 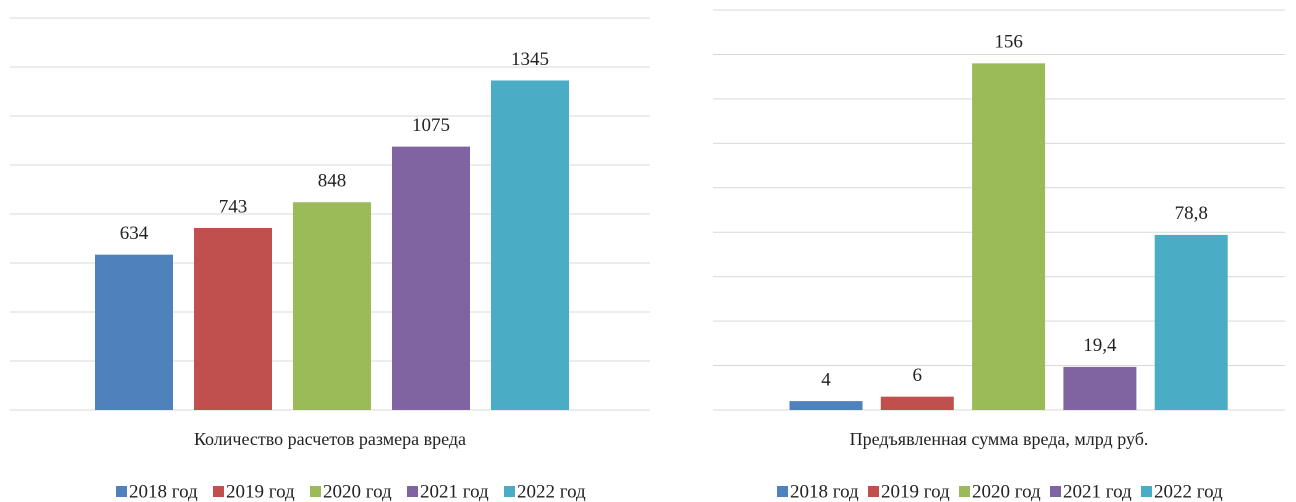 I want to click on chart-title: Количество расчетов размера вреда, so click(x=330, y=439).